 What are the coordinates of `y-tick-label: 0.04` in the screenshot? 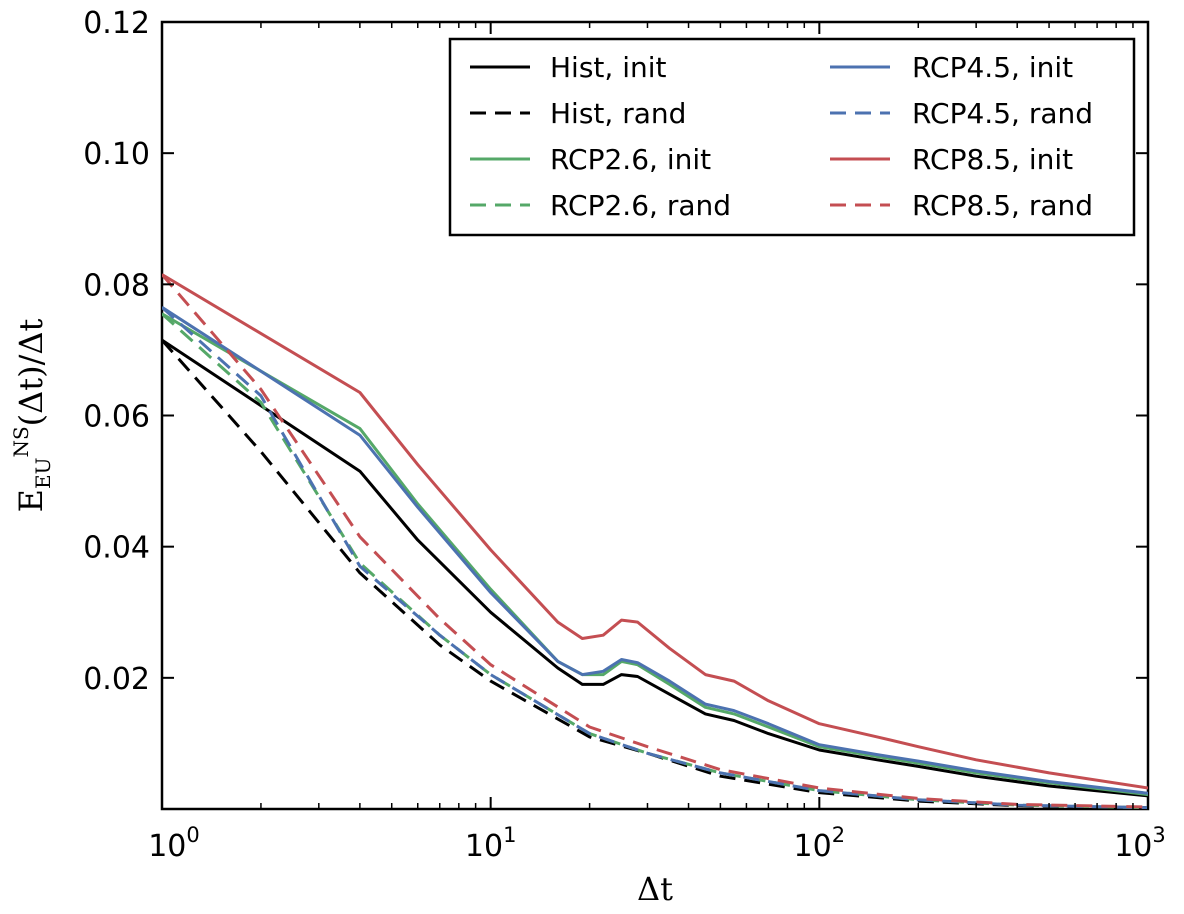 It's located at (116, 548).